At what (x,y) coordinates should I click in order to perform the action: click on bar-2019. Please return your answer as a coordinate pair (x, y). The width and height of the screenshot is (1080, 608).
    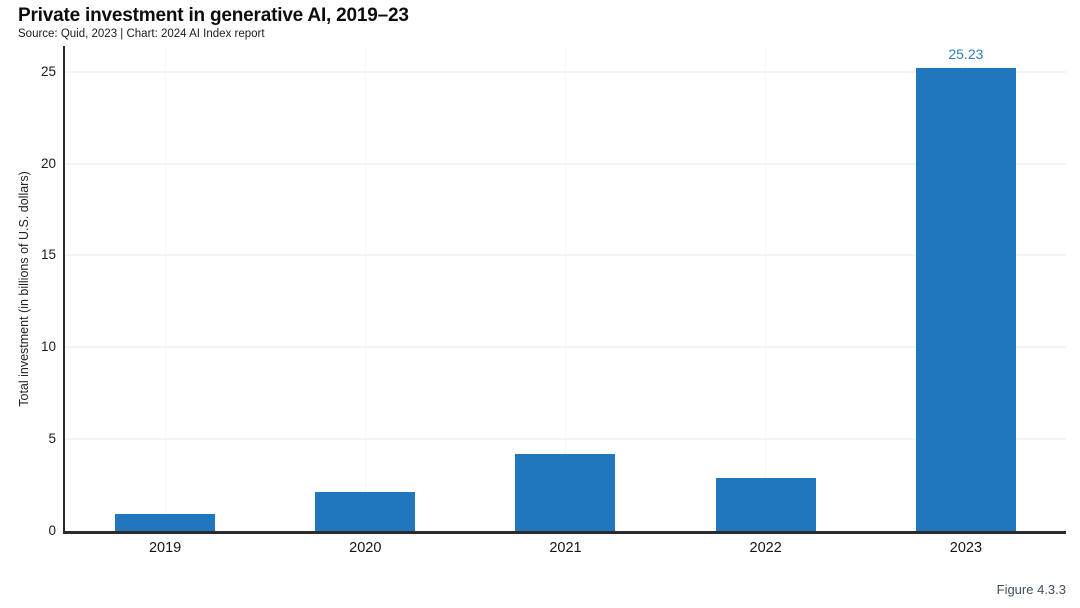
    Looking at the image, I should click on (165, 522).